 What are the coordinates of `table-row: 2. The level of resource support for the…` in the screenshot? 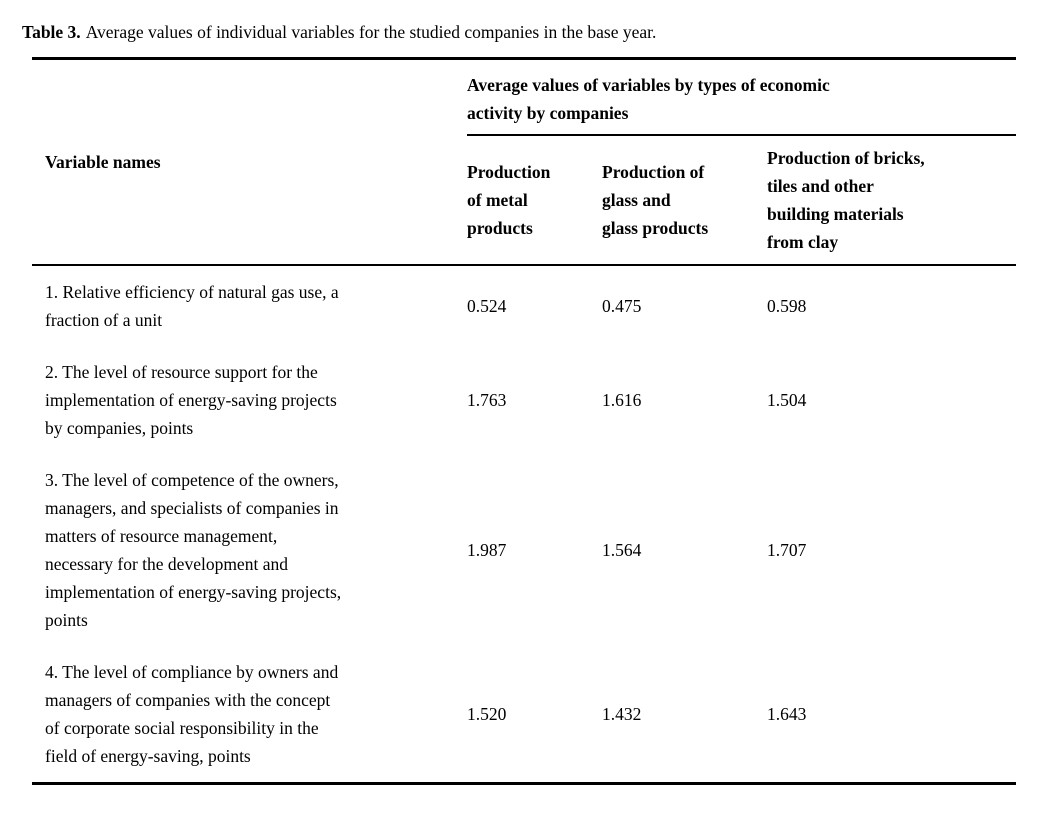 It's located at (524, 400).